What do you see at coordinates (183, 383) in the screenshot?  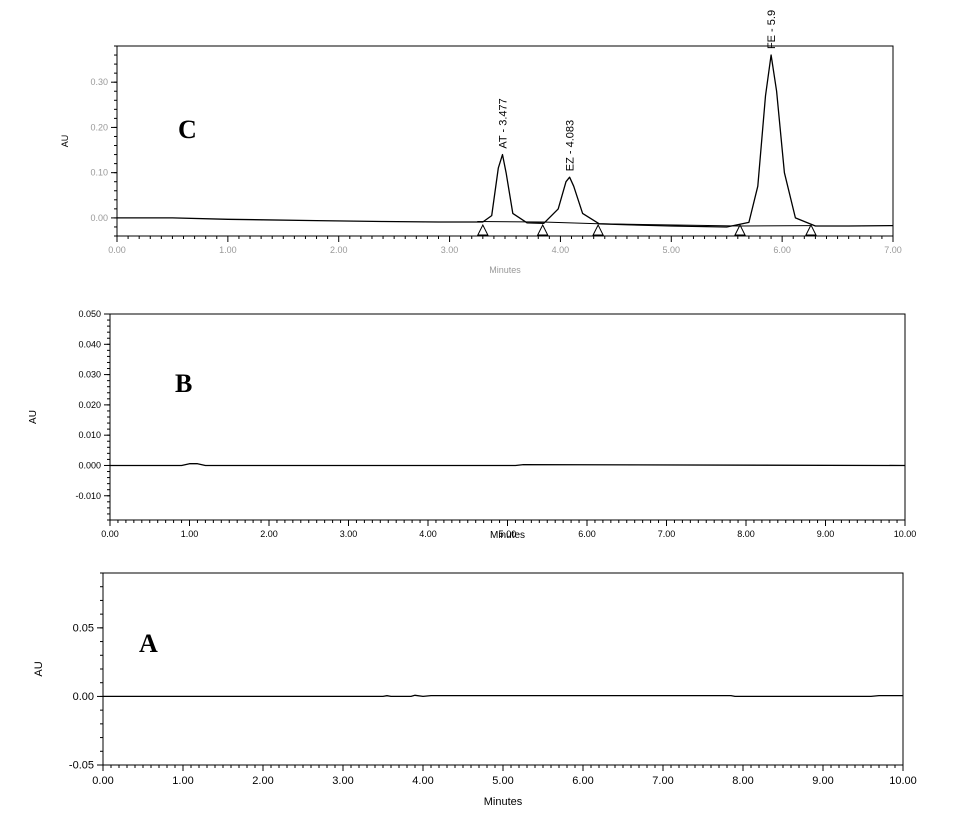 I see `panel-letter-b: B` at bounding box center [183, 383].